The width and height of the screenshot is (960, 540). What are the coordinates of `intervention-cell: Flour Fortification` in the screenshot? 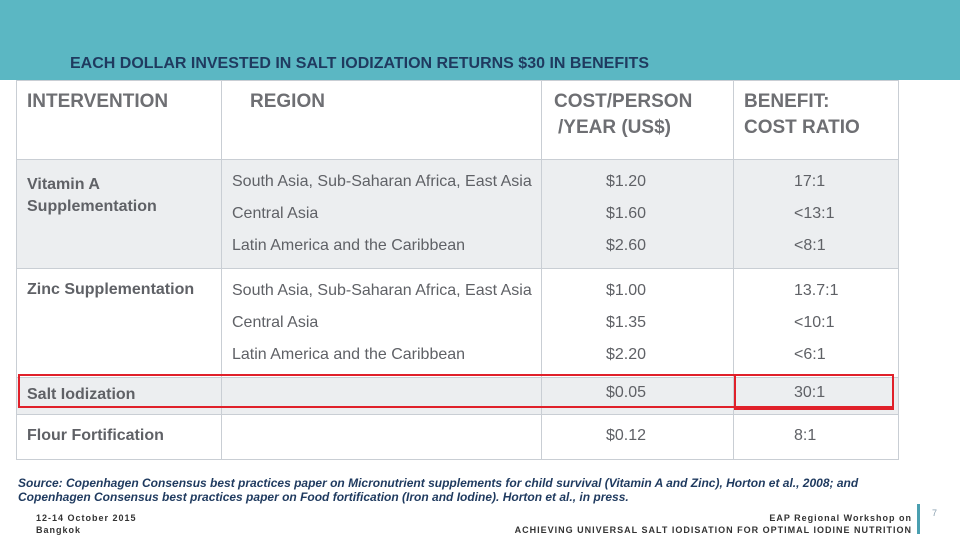 It's located at (119, 437).